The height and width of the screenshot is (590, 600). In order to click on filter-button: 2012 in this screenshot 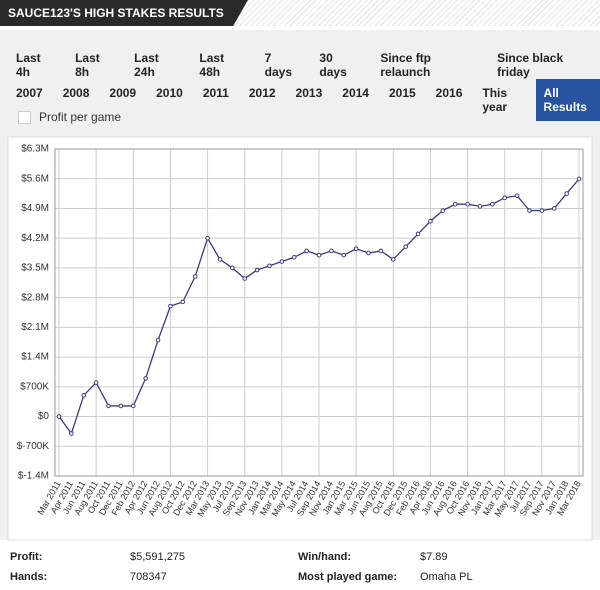, I will do `click(262, 93)`.